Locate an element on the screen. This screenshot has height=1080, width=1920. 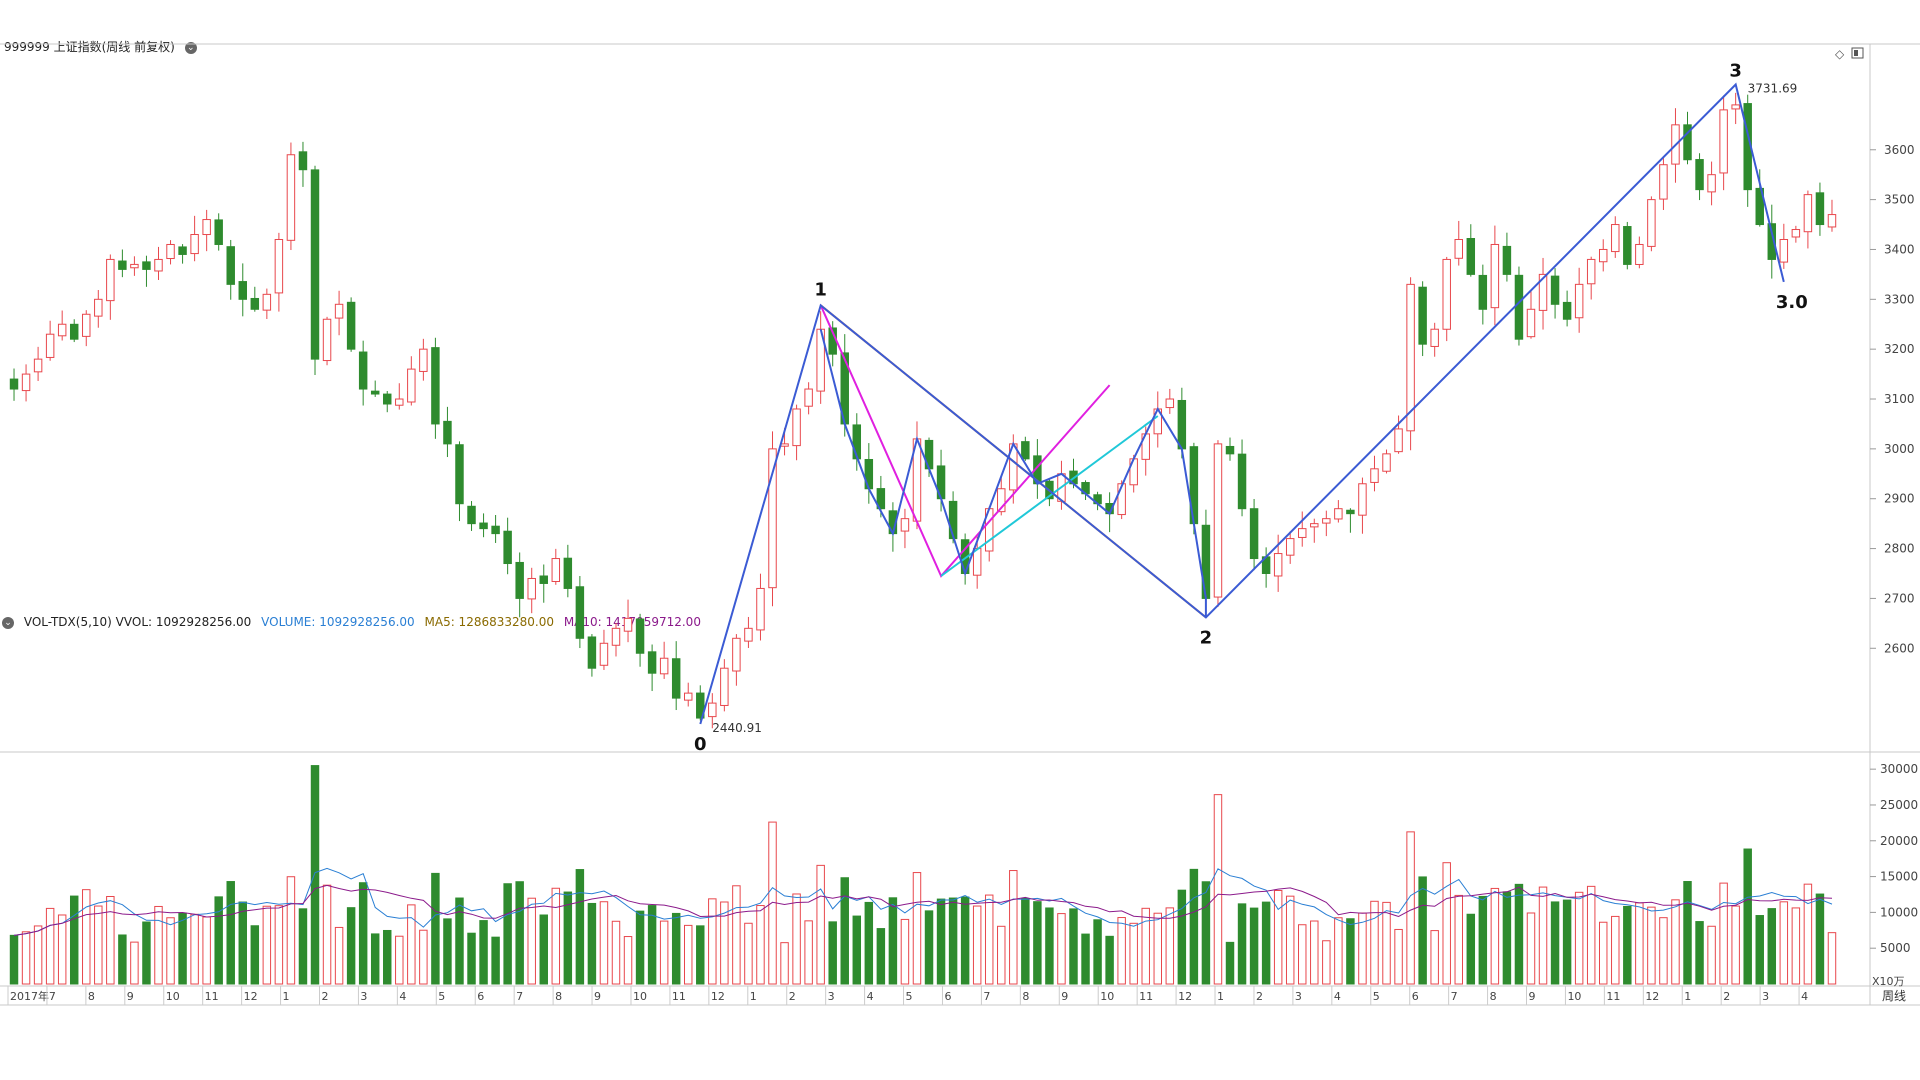
chevron-down-icon: ⌄ is located at coordinates (8, 622).